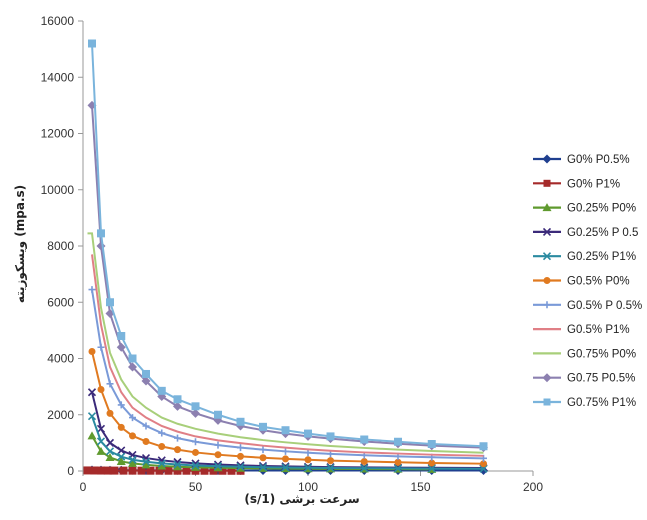  Describe the element at coordinates (58, 134) in the screenshot. I see `y-tick-label: 12000` at that location.